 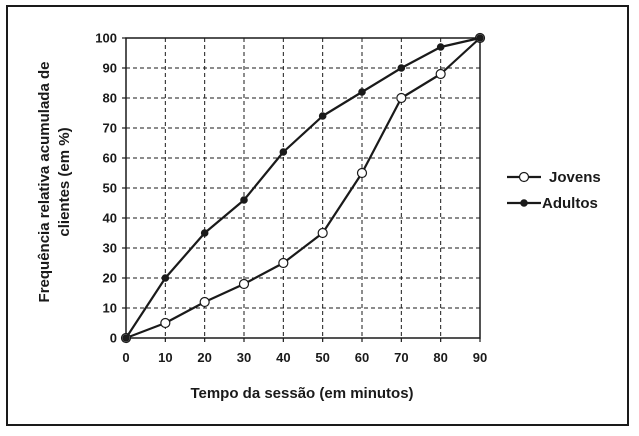 What do you see at coordinates (301, 393) in the screenshot?
I see `x-axis-title: Tempo da sessão (em minutos)` at bounding box center [301, 393].